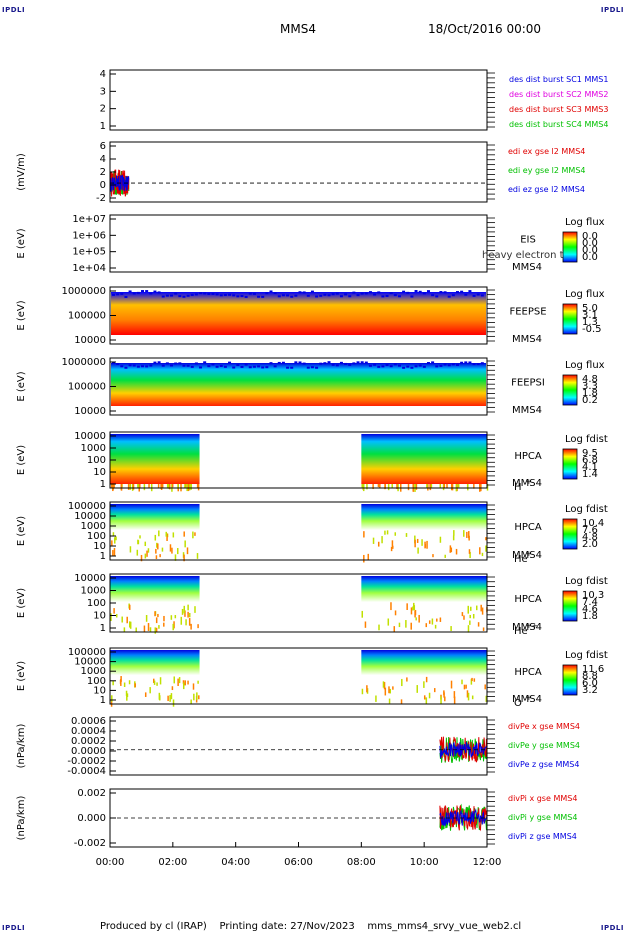  What do you see at coordinates (103, 74) in the screenshot?
I see `bursts-ytick-label: 4` at bounding box center [103, 74].